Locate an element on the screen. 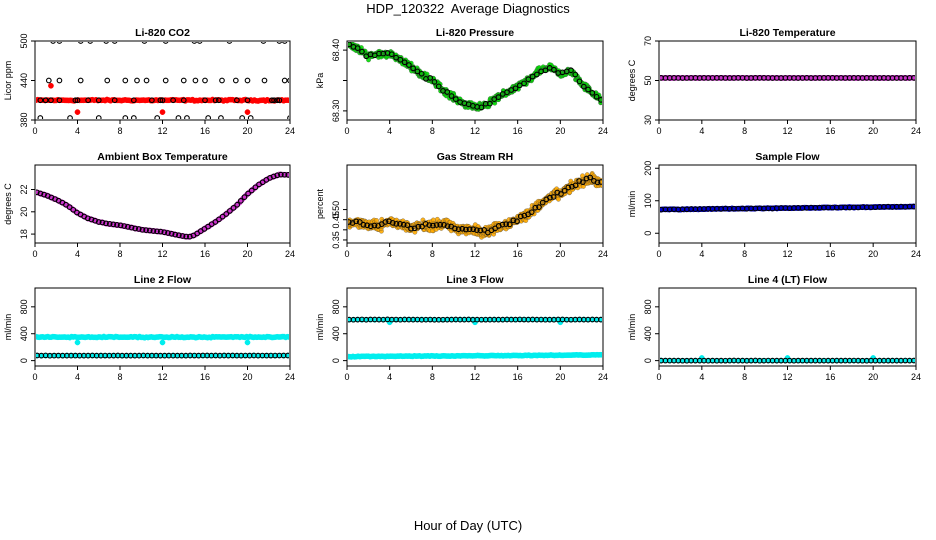  y-tick-label: 18 is located at coordinates (24, 234).